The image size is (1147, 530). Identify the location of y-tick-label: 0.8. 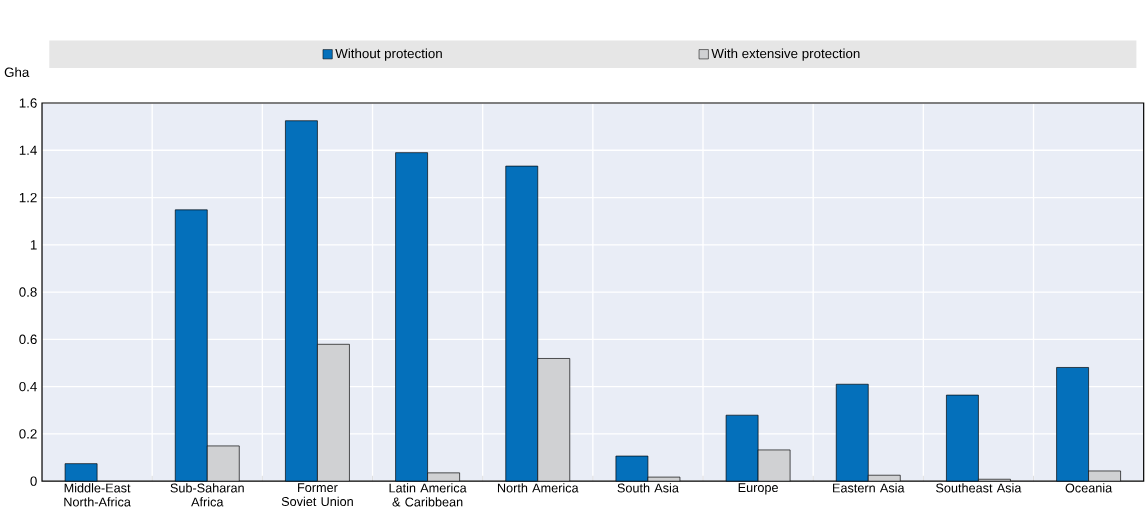
(28, 292).